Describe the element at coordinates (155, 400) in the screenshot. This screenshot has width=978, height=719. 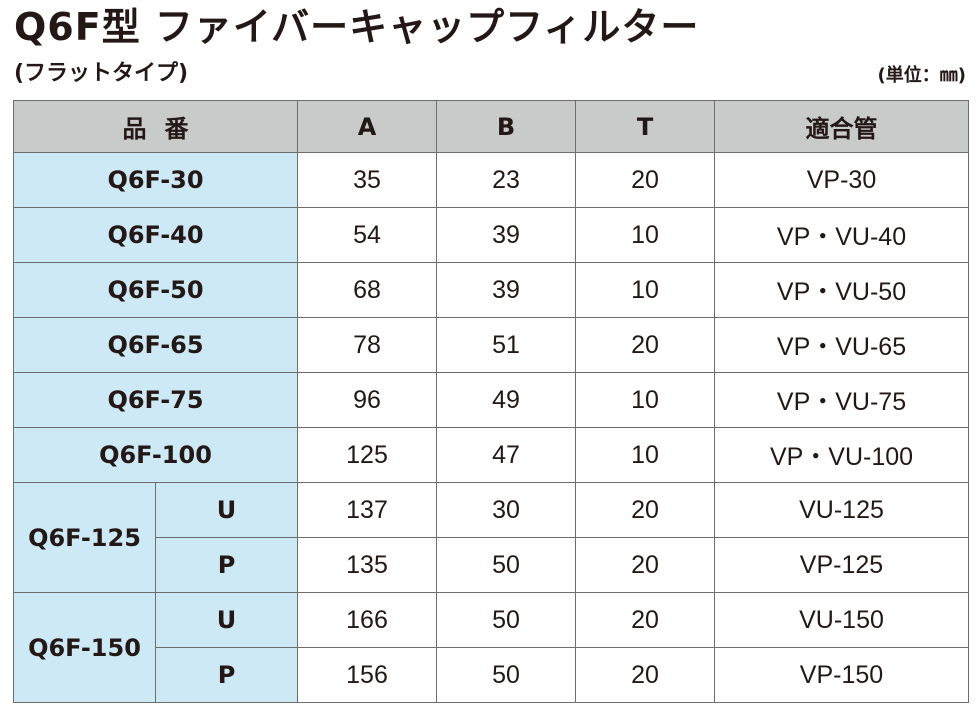
I see `model-cell: Q6F-75` at that location.